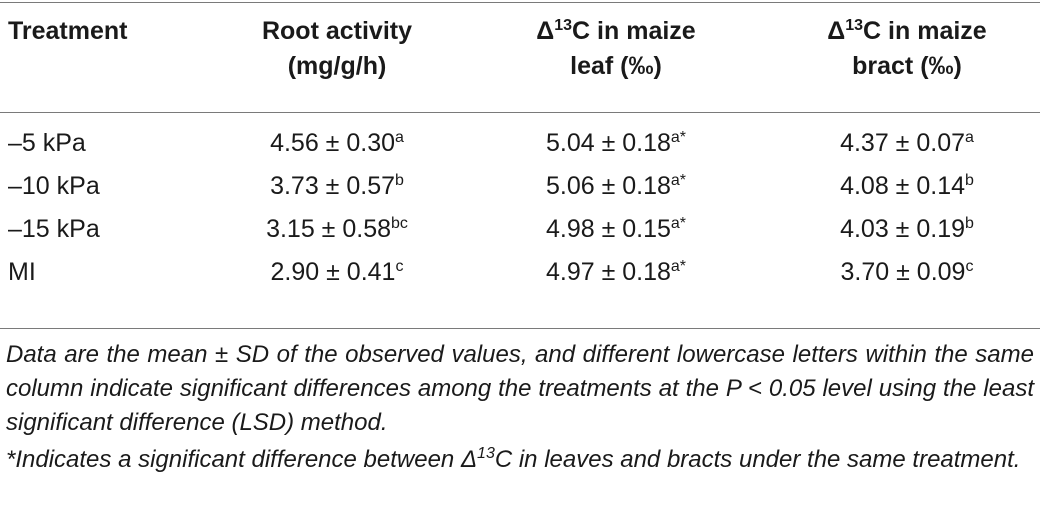 The width and height of the screenshot is (1040, 522). I want to click on cell-leaf: 5.06 ± 0.18a*, so click(616, 186).